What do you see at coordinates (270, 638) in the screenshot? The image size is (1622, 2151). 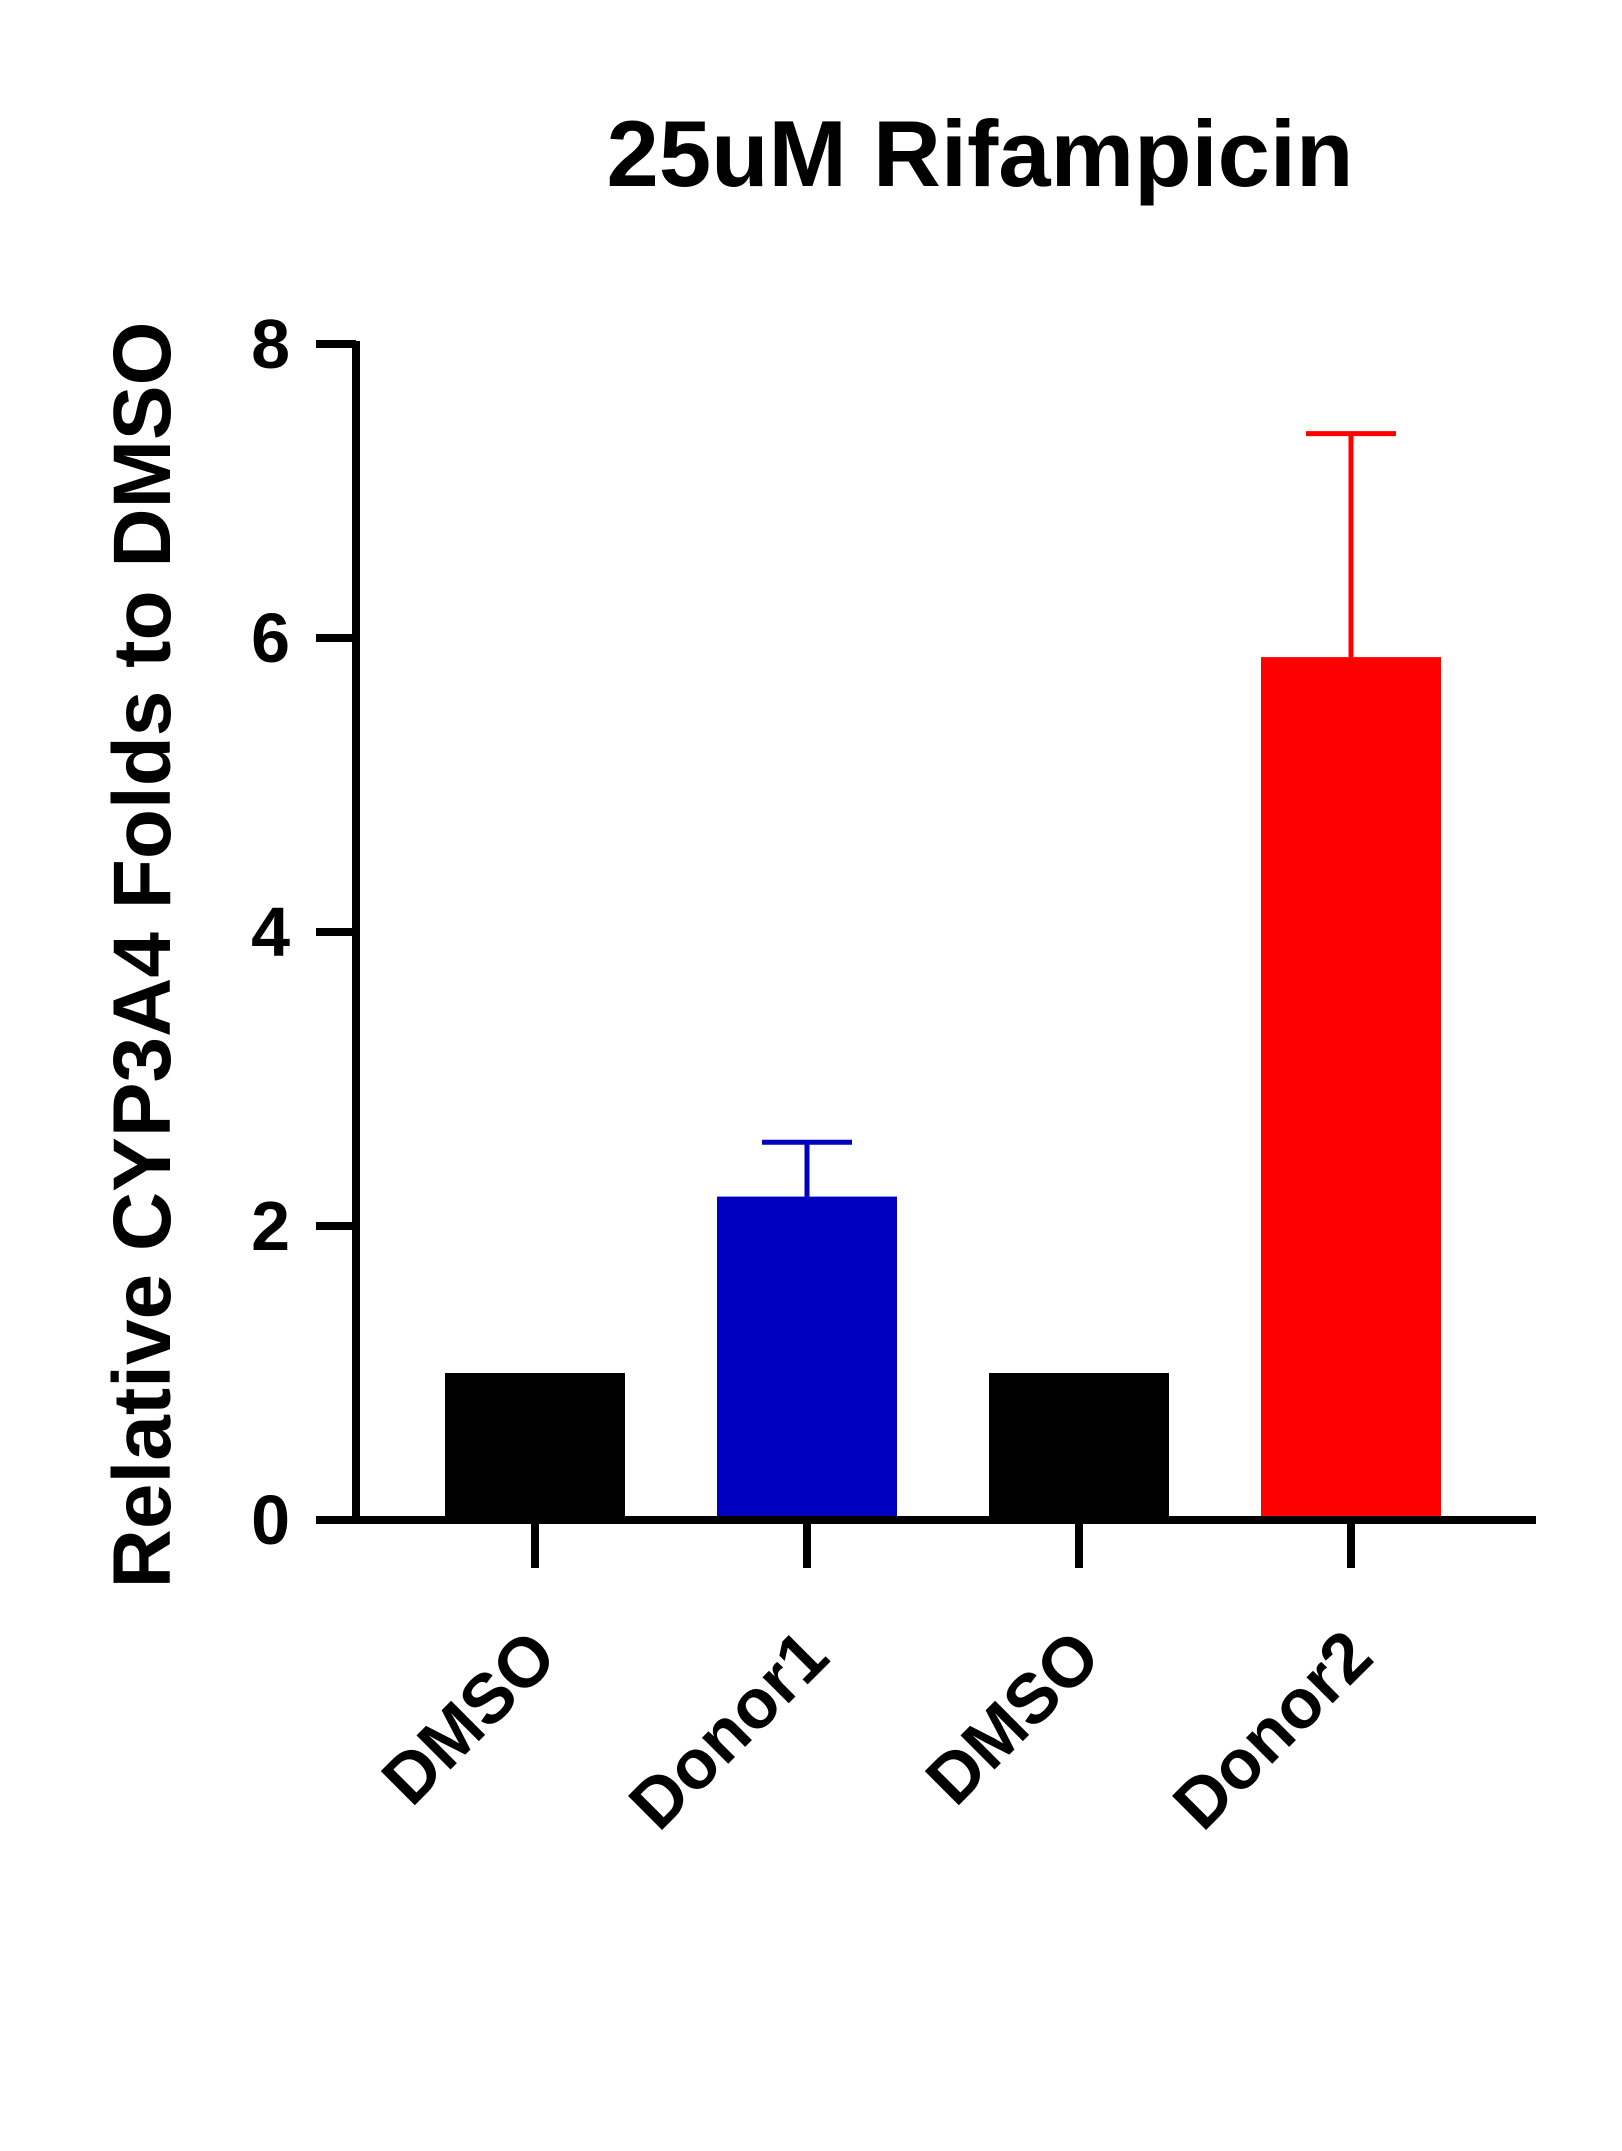 I see `y-tick-label: 6` at bounding box center [270, 638].